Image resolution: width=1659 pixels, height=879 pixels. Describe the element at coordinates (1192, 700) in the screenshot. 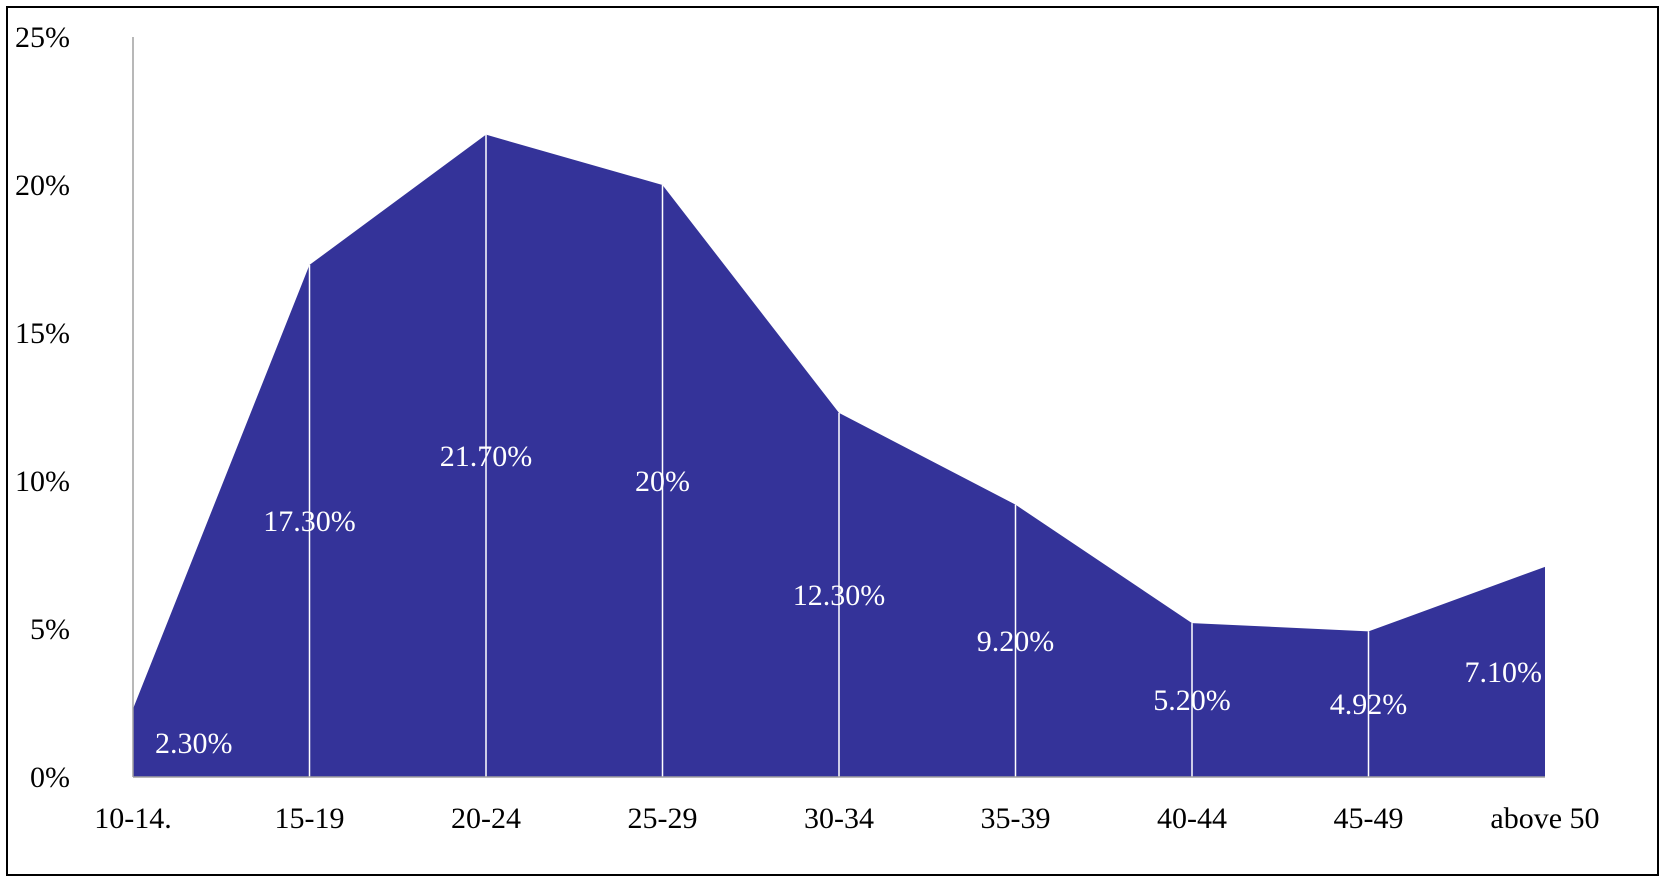

I see `data-label: 5.20%` at that location.